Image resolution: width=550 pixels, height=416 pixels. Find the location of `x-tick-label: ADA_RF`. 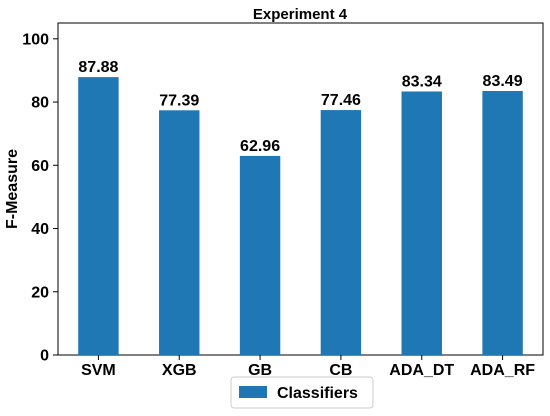

x-tick-label: ADA_RF is located at coordinates (502, 370).